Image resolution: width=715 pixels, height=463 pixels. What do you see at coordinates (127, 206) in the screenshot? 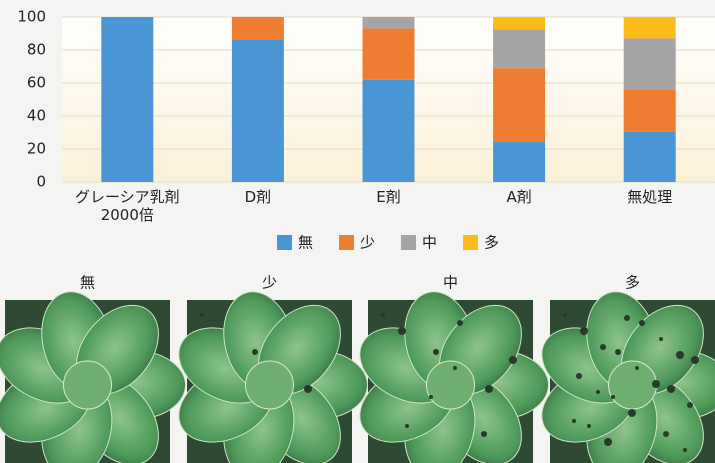
I see `x-tick-label: グレーシア乳剤 2000倍` at bounding box center [127, 206].